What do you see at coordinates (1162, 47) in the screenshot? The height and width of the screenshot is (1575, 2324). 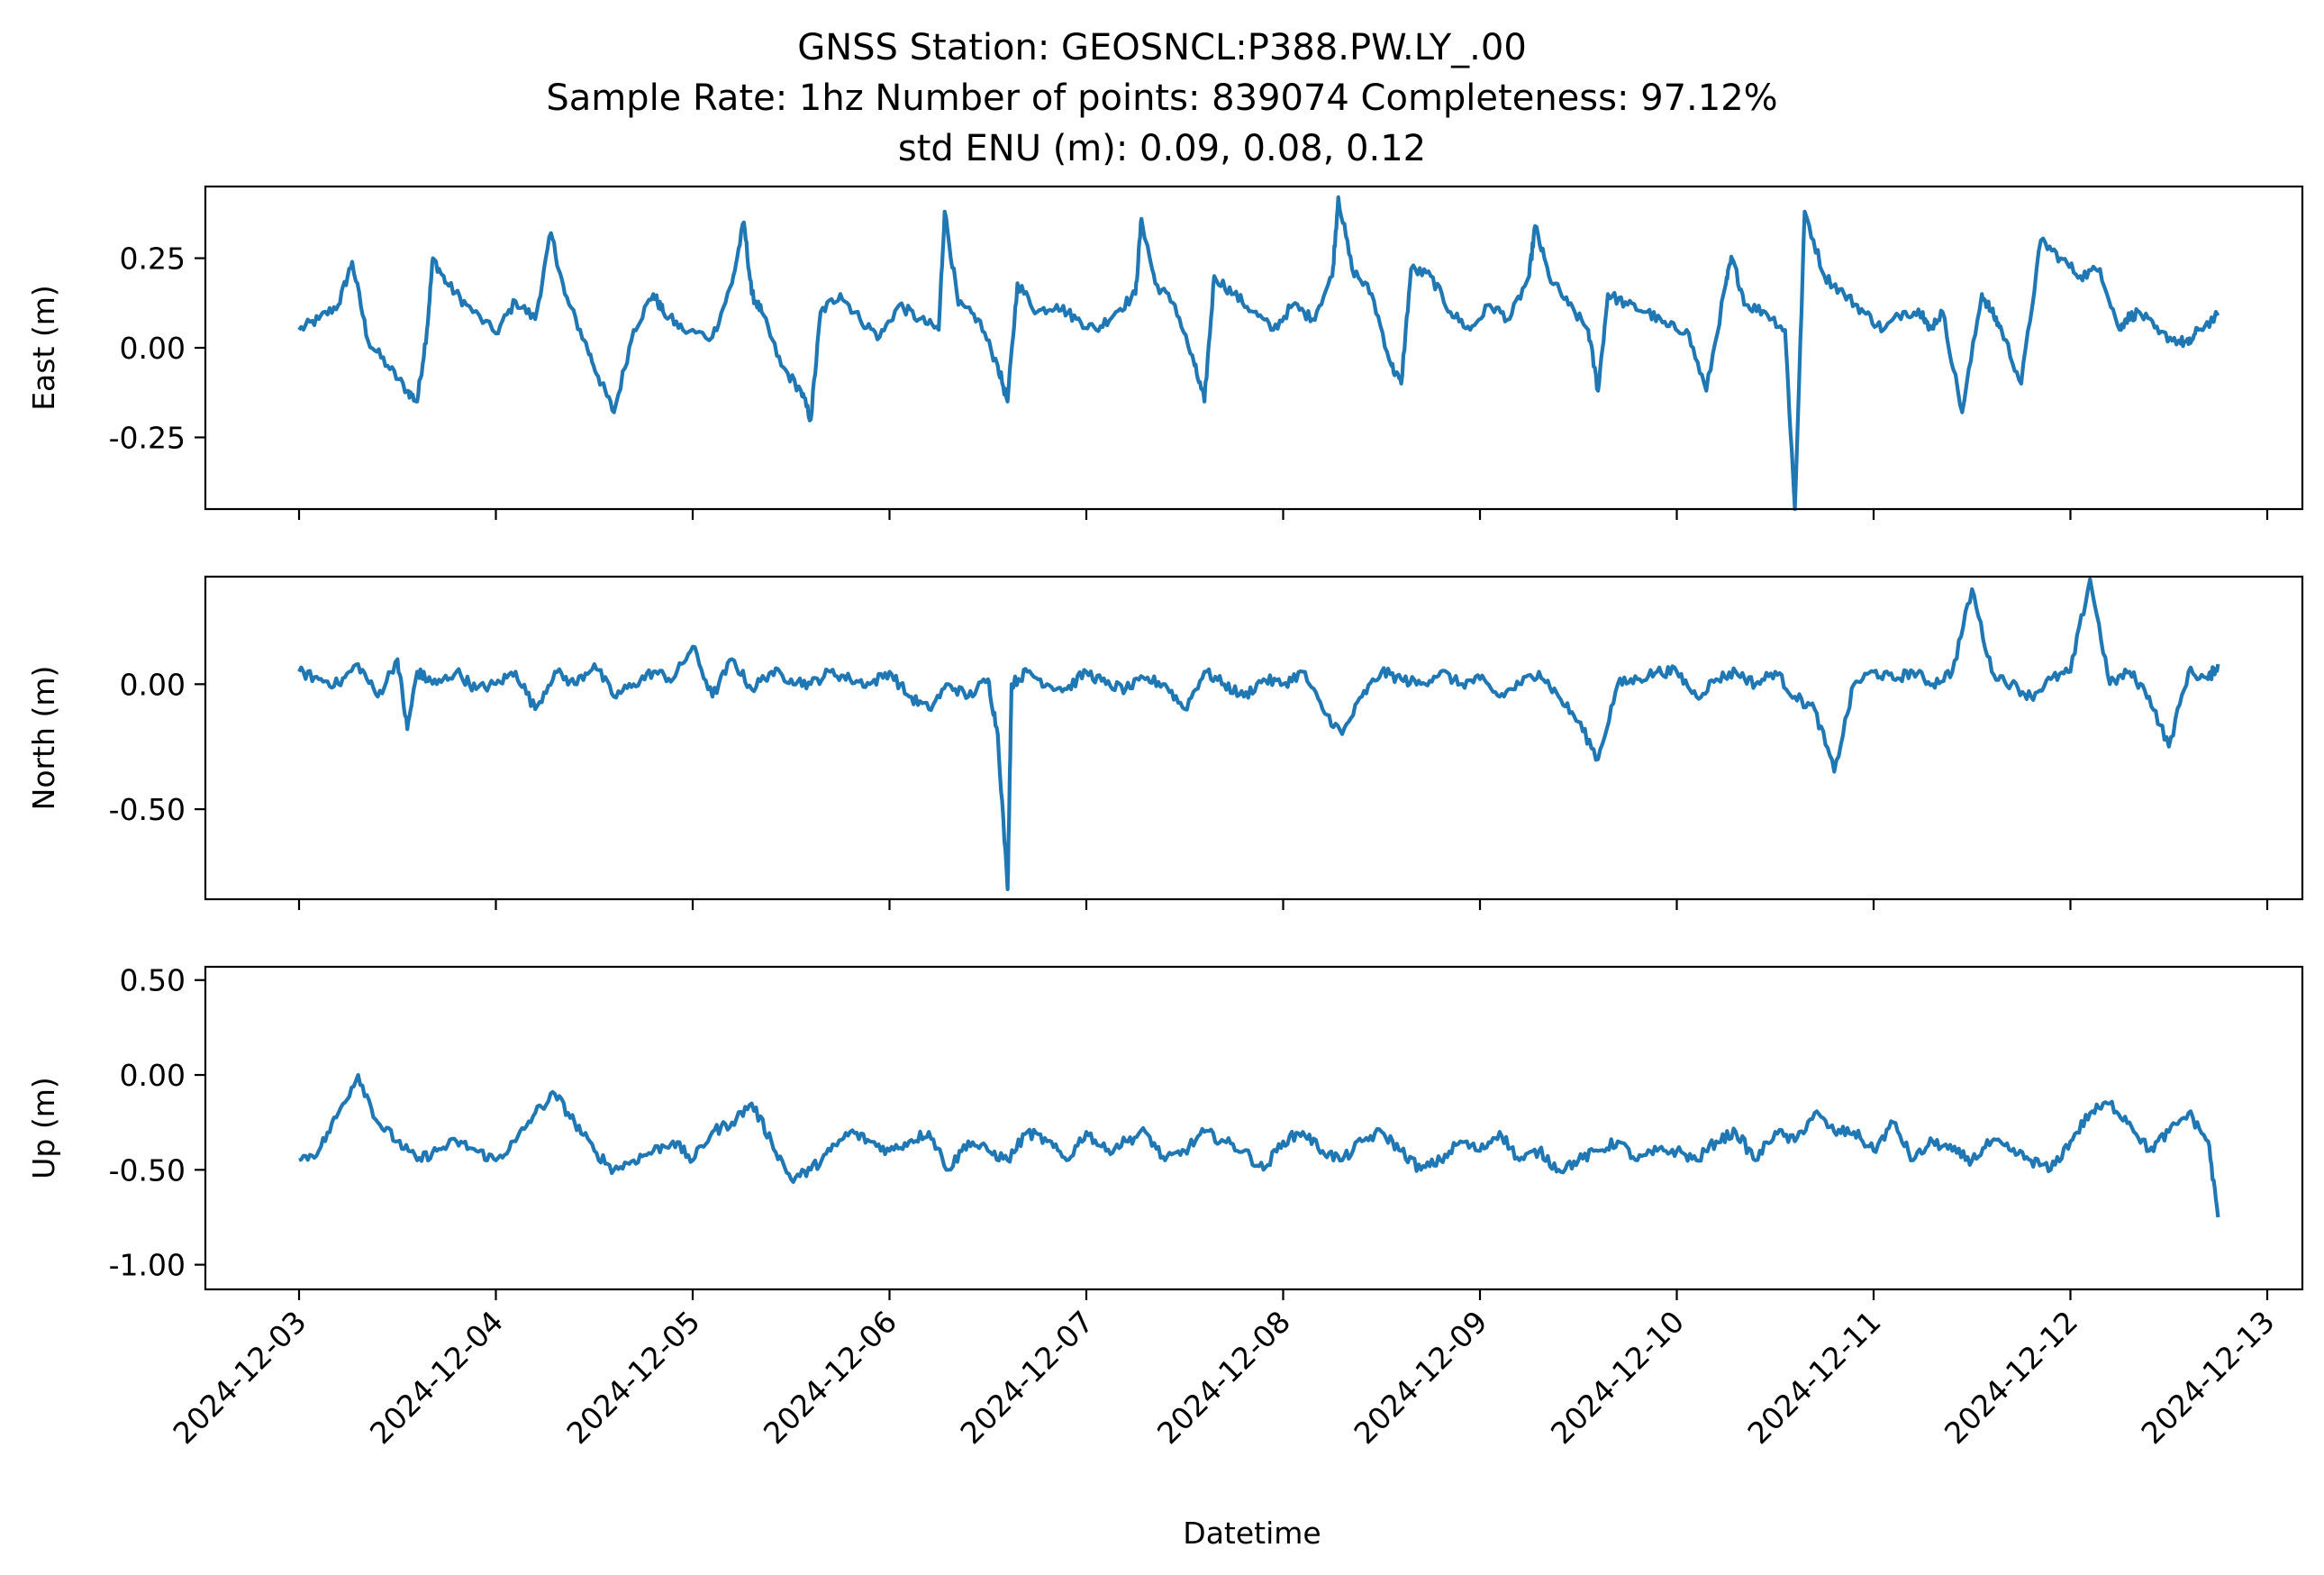 I see `title-line-1: GNSS Station: GEOSNCL:P388.PW.LY_.00` at bounding box center [1162, 47].